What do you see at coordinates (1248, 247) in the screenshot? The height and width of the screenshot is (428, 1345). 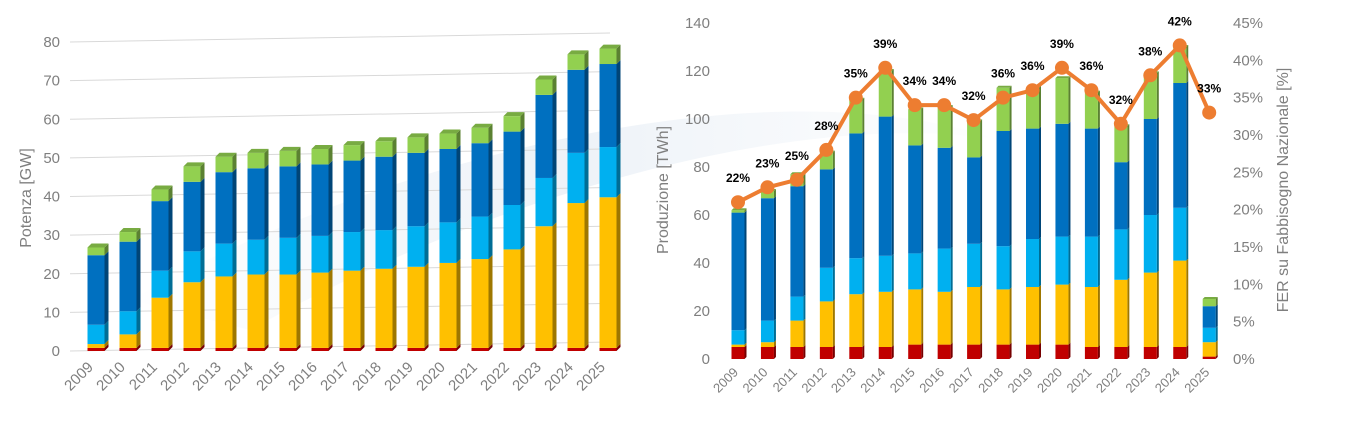 I see `right-y2-tick-3: 15%` at bounding box center [1248, 247].